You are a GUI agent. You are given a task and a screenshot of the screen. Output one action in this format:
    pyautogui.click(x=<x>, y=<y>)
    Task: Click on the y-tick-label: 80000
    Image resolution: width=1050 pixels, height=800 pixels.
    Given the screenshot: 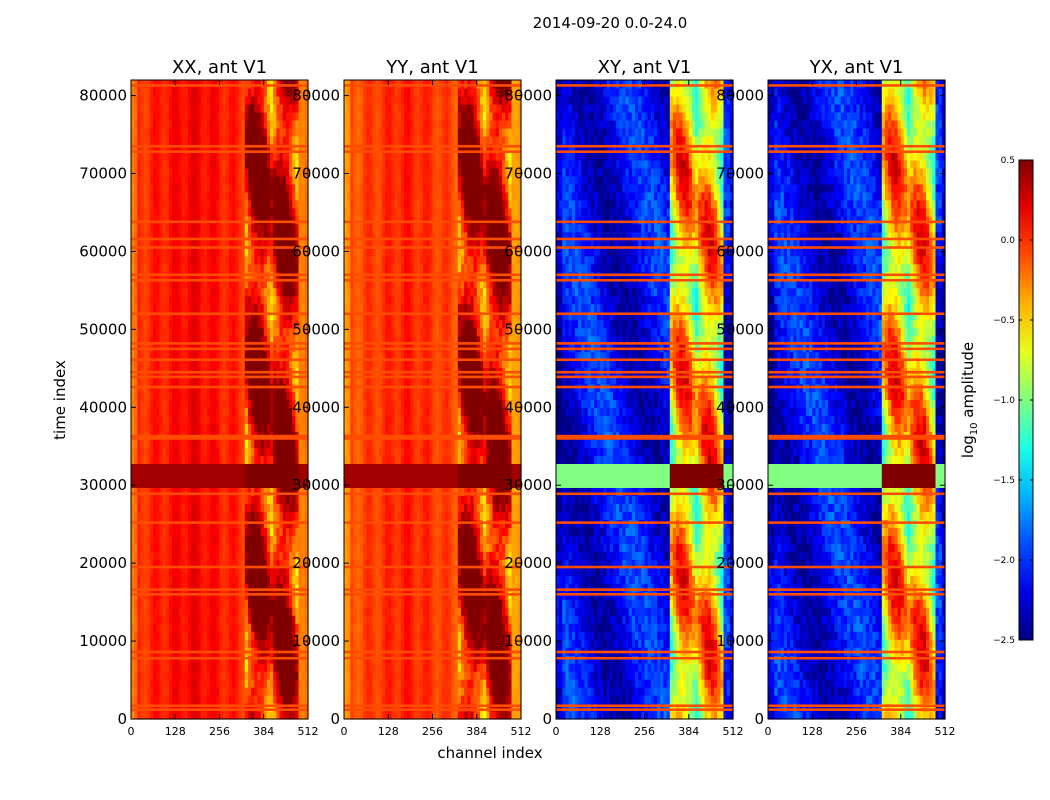 What is the action you would take?
    pyautogui.click(x=103, y=96)
    